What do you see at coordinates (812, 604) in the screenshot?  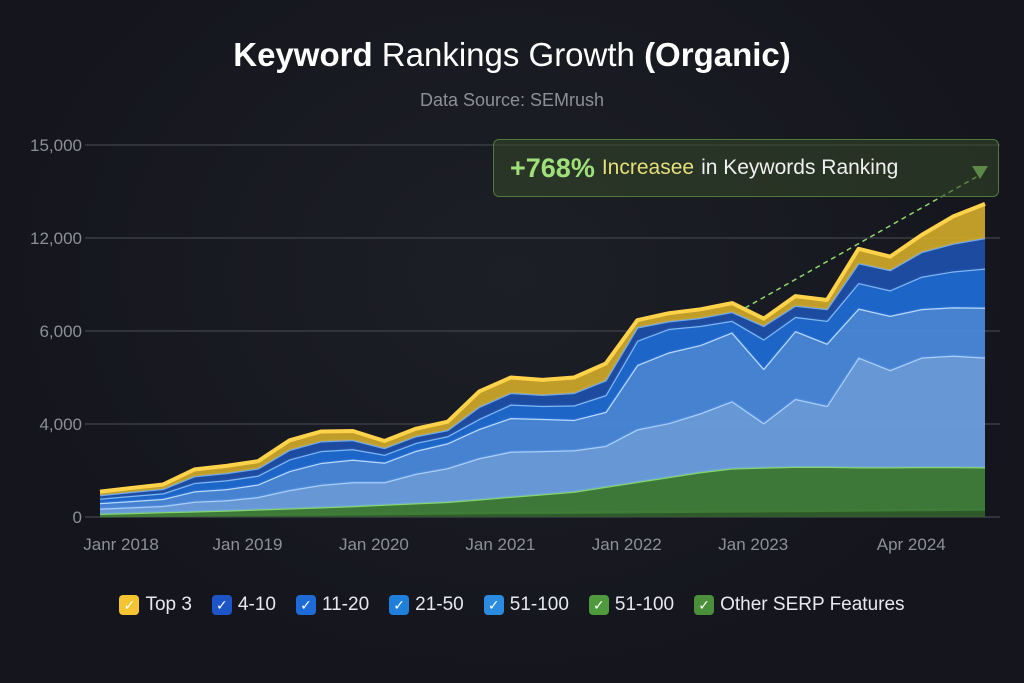 I see `legend-label: Other SERP Features` at bounding box center [812, 604].